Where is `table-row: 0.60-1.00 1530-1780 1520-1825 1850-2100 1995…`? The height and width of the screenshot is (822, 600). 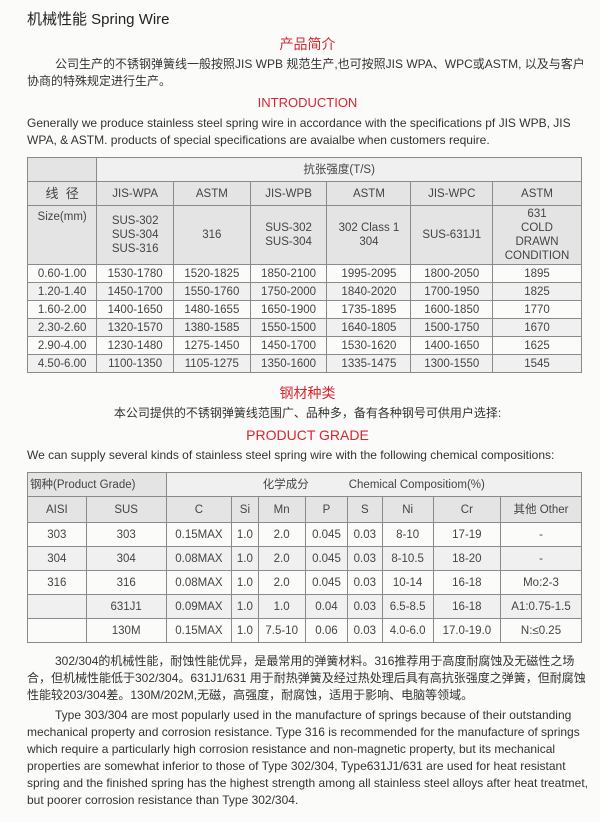
table-row: 0.60-1.00 1530-1780 1520-1825 1850-2100 1995… is located at coordinates (304, 273).